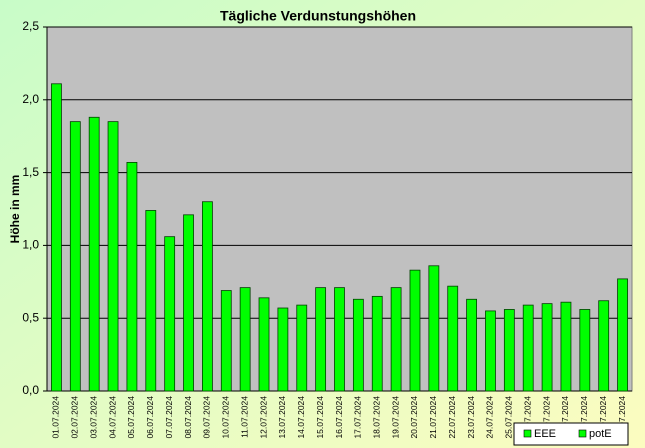 Image resolution: width=645 pixels, height=448 pixels. Describe the element at coordinates (30, 317) in the screenshot. I see `y-tick-label: 0,5` at that location.